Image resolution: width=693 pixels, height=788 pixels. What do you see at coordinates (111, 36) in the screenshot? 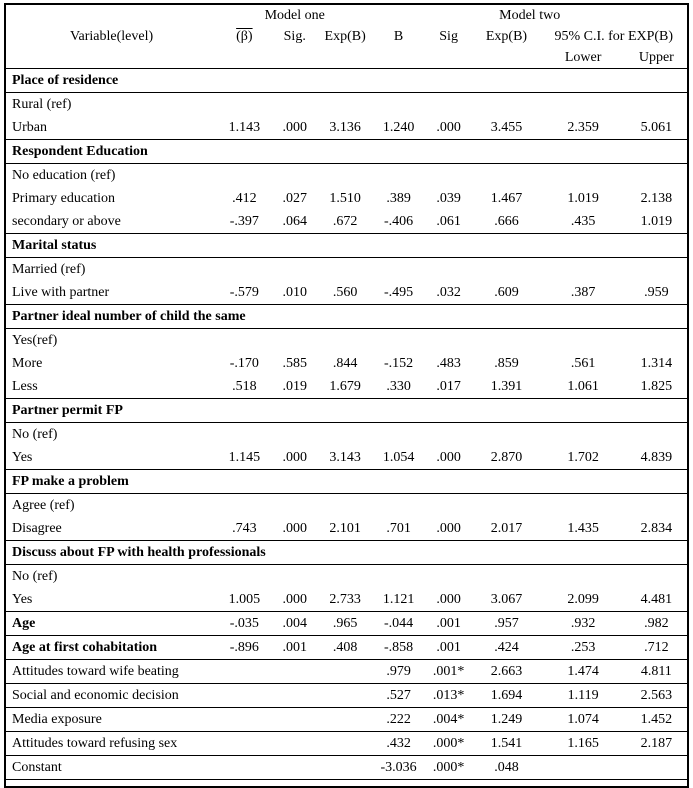
I see `variable-column-header: Variable(level)` at bounding box center [111, 36].